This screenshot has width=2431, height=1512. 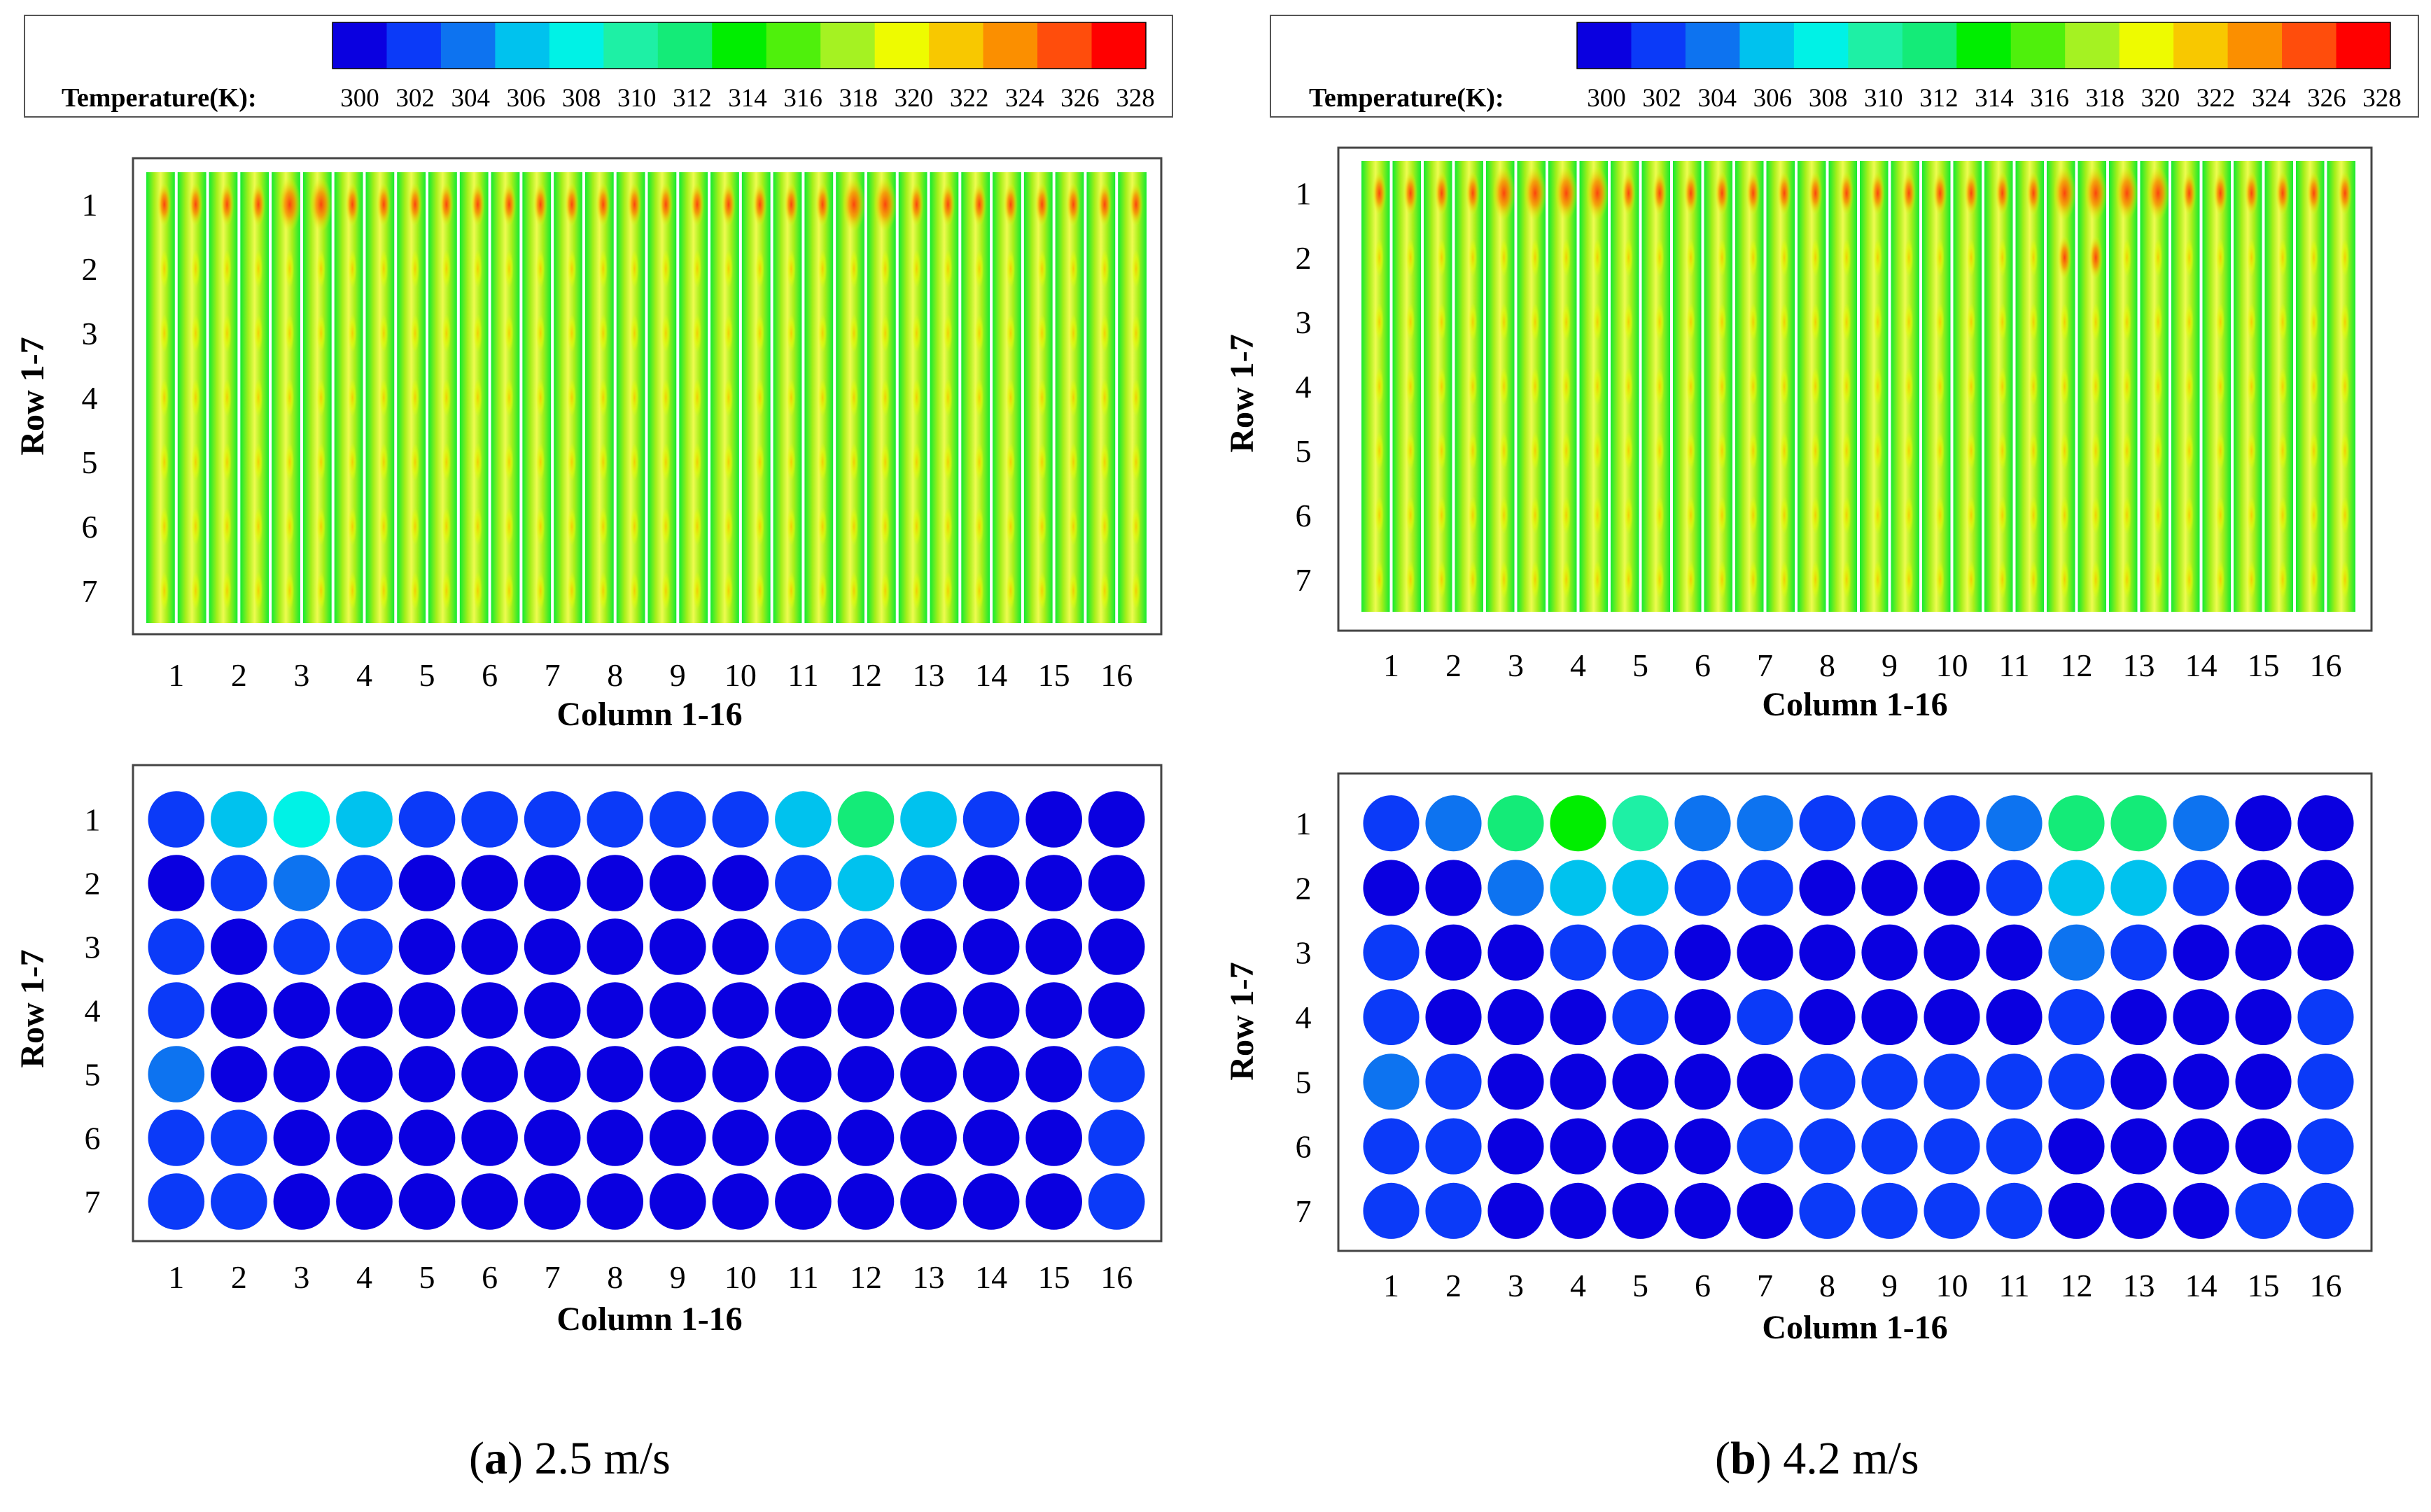 I want to click on x-tick-label: 6, so click(x=1703, y=1285).